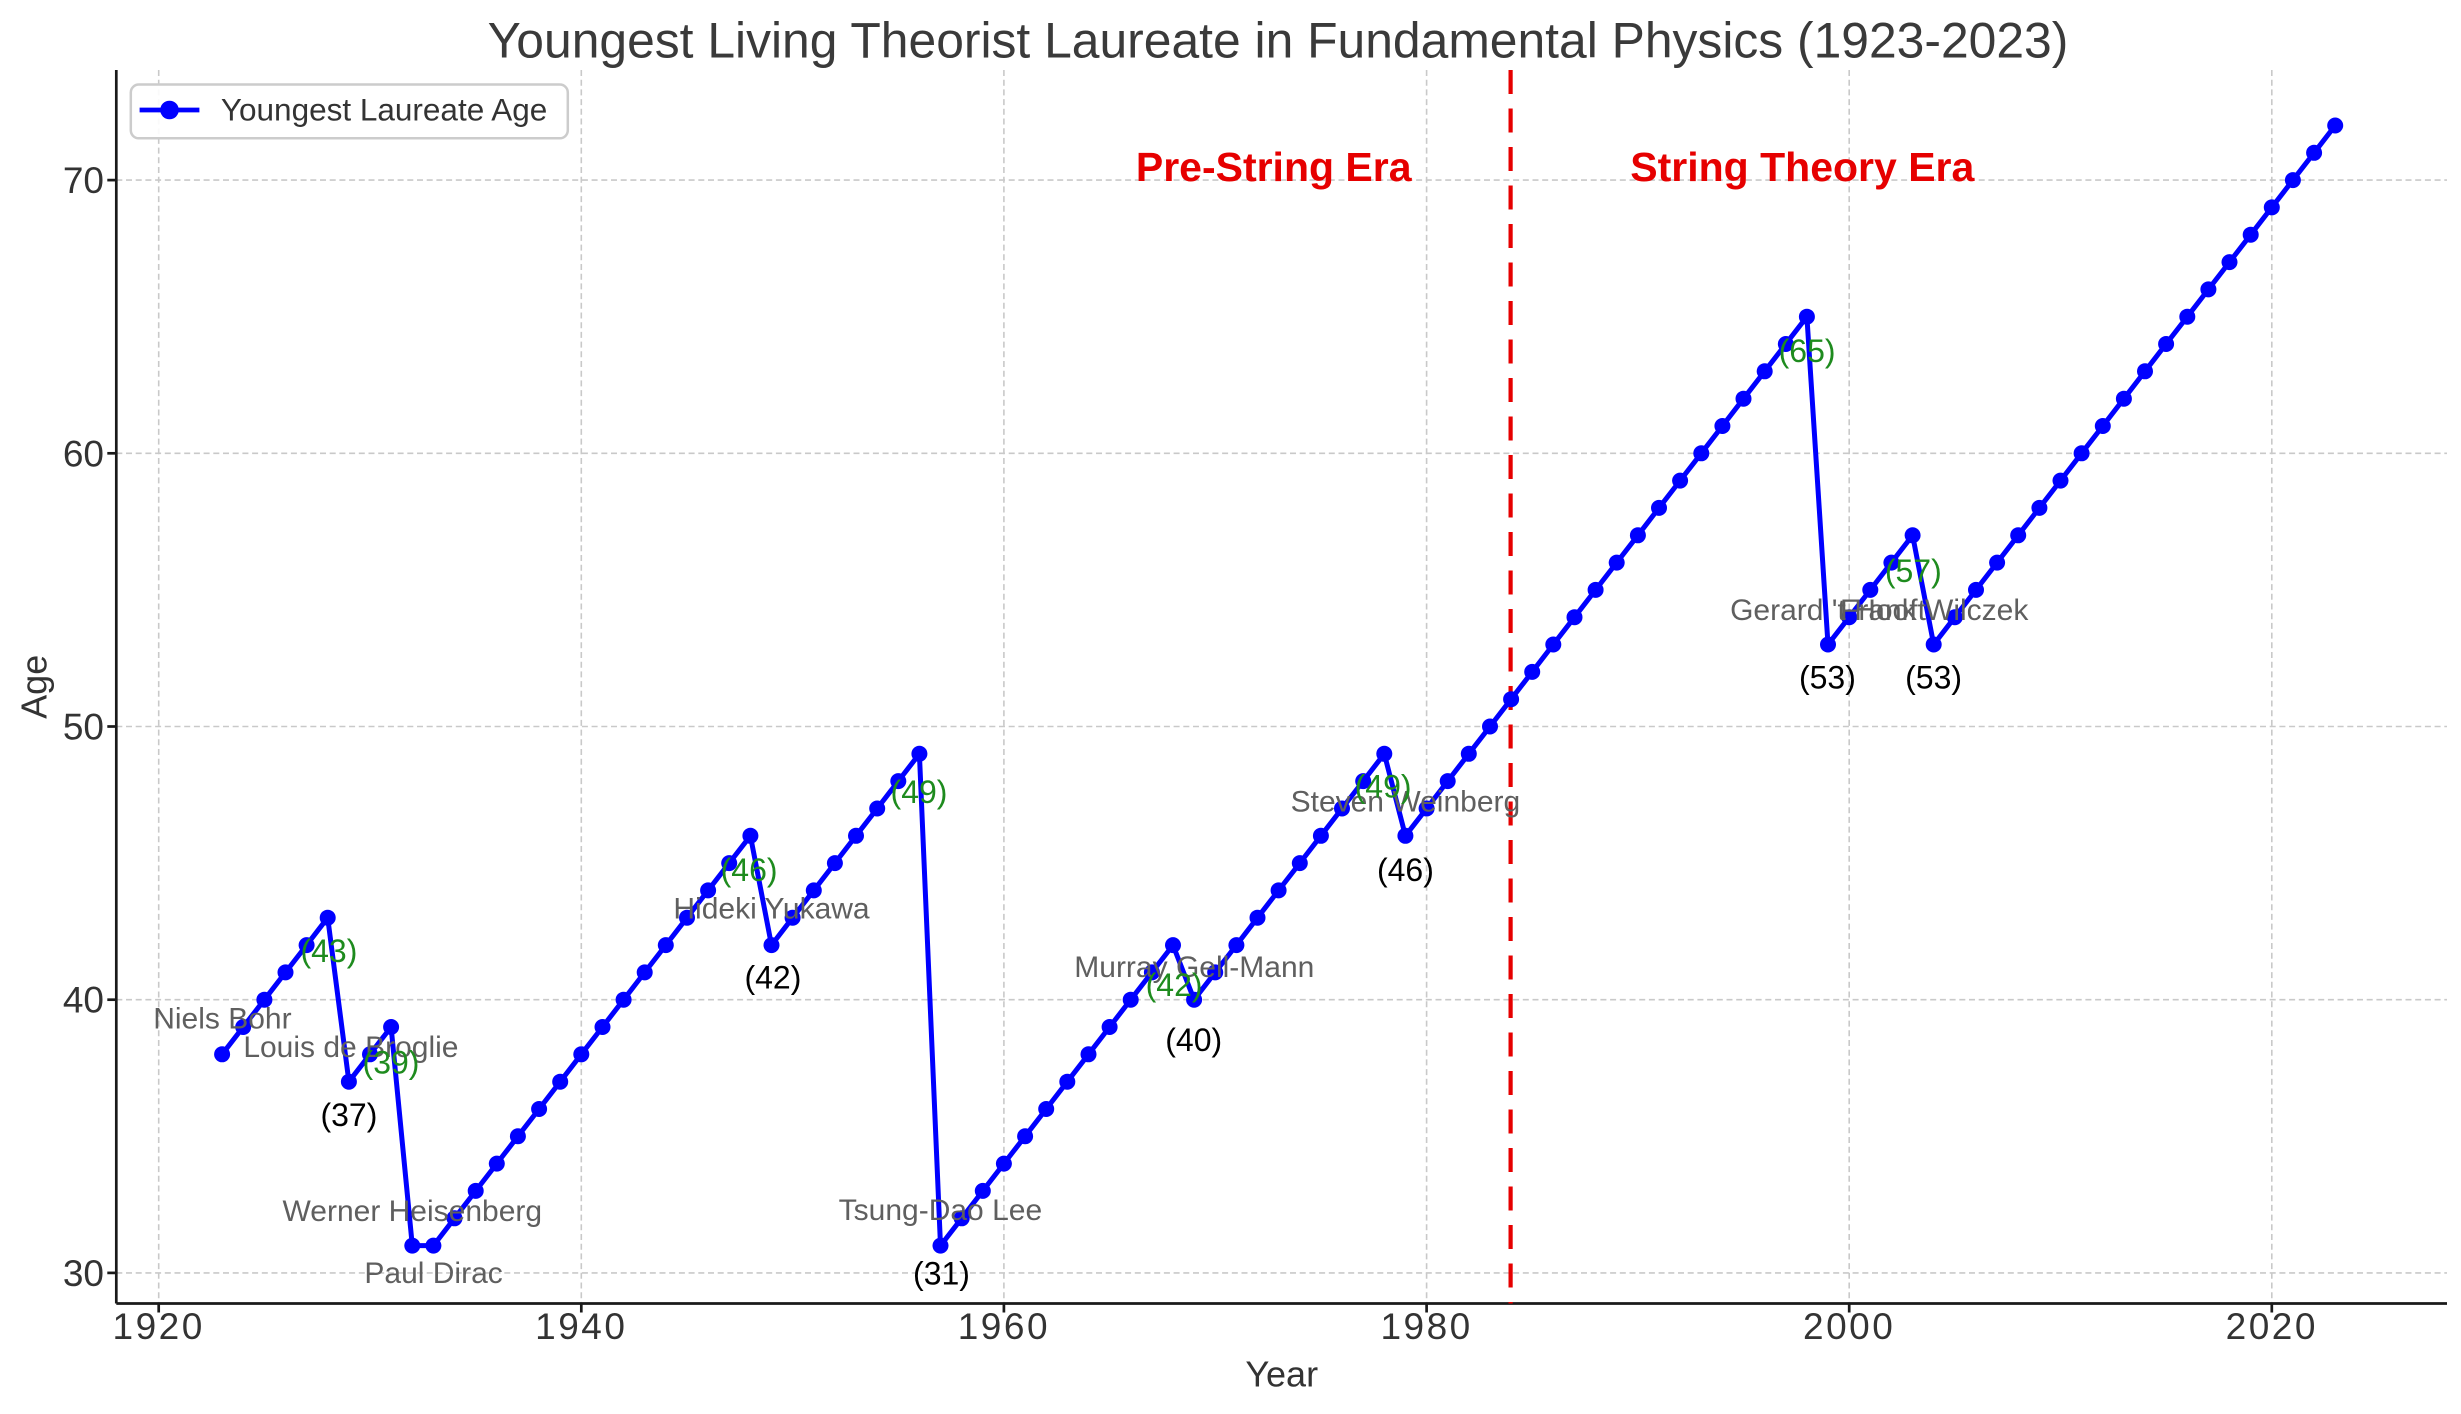 This screenshot has height=1414, width=2461. Describe the element at coordinates (940, 1210) in the screenshot. I see `svg-text: Tsung-Dao Lee` at that location.